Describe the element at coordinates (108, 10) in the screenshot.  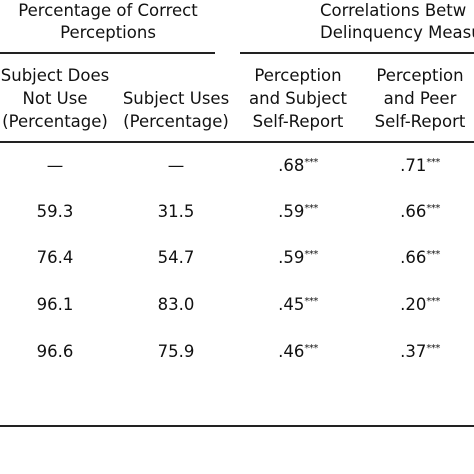
I see `group-header: Percentage of Correct` at that location.